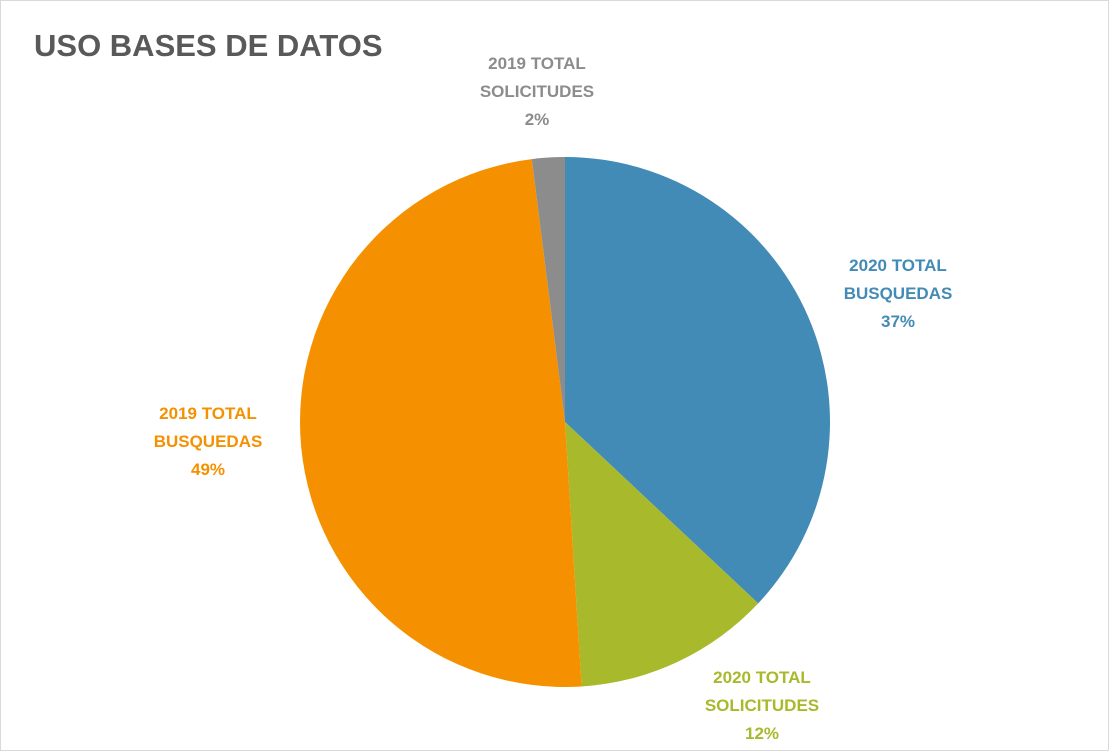  I want to click on chart-title: USO BASES DE DATOS, so click(208, 45).